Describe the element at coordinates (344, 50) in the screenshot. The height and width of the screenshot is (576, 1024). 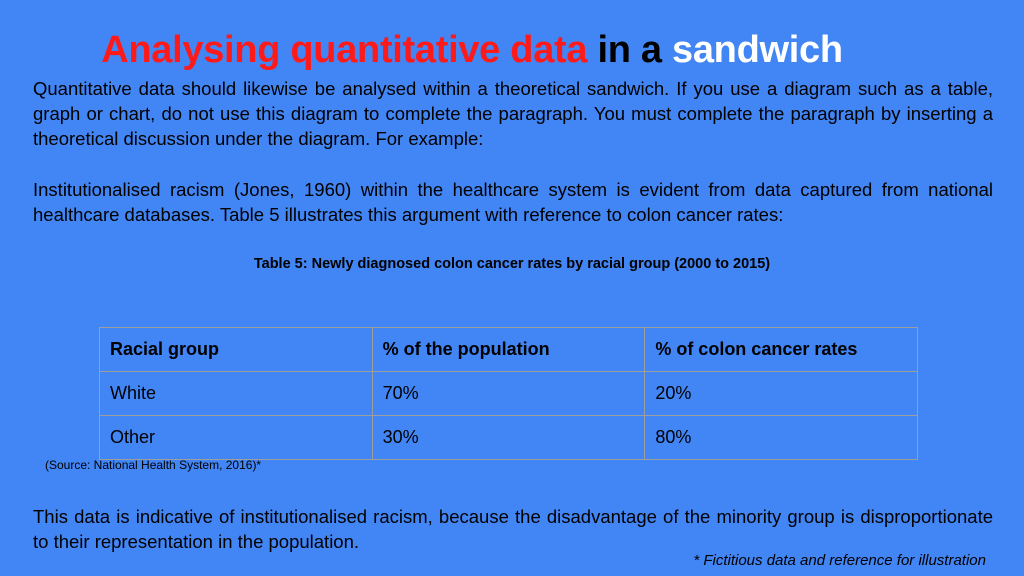
I see `title-part-red: Analysing quantitative data` at that location.